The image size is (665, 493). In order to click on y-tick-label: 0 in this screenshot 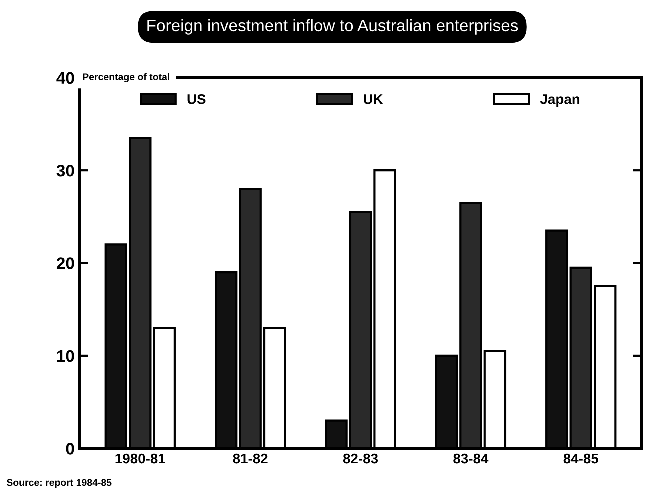, I will do `click(70, 449)`.